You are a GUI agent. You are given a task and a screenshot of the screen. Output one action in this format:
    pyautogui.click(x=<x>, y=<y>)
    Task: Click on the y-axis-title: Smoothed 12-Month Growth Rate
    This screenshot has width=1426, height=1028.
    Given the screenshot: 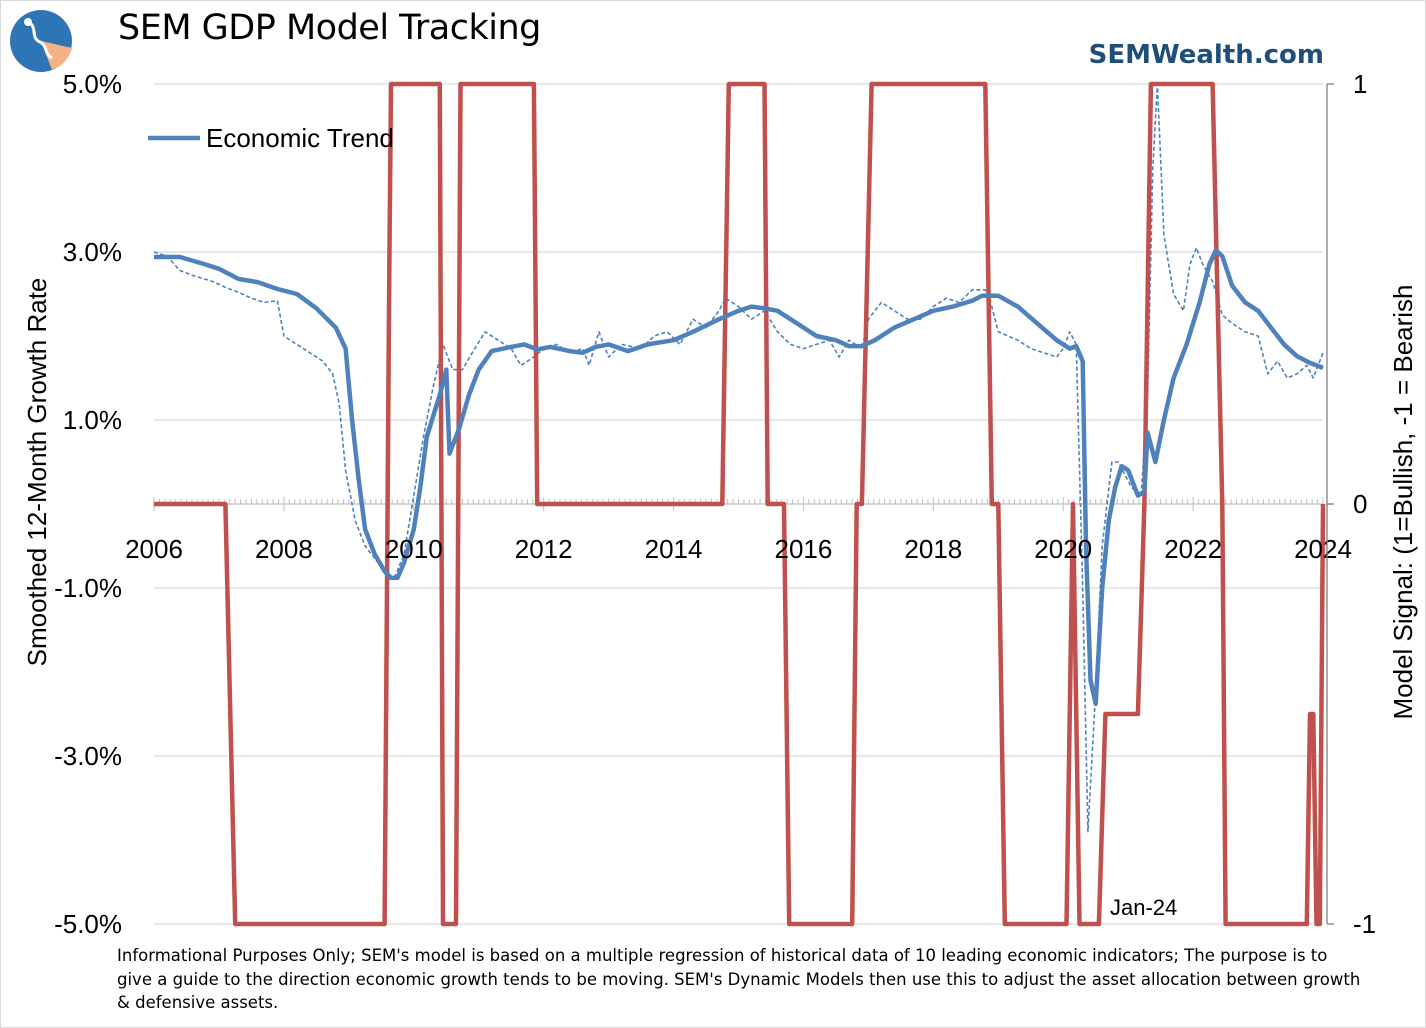 What is the action you would take?
    pyautogui.click(x=37, y=472)
    